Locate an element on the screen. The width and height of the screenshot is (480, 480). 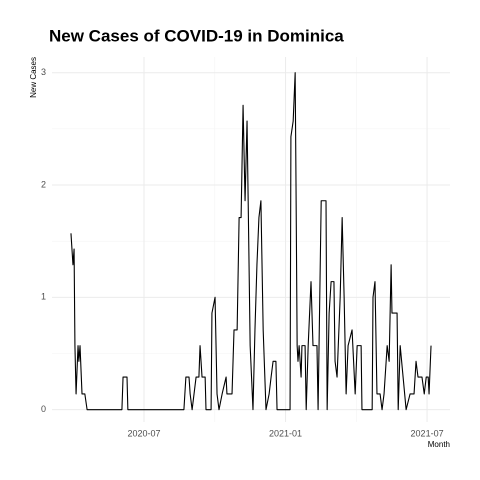
y-tick-label: 3 is located at coordinates (43, 72).